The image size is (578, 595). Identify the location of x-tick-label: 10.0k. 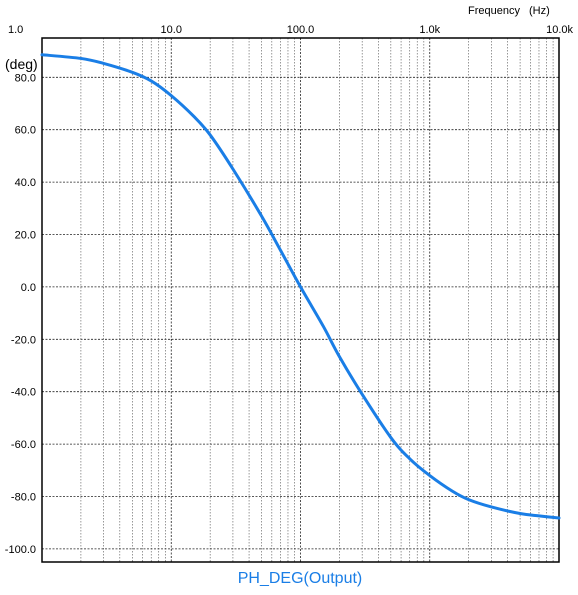
(559, 30).